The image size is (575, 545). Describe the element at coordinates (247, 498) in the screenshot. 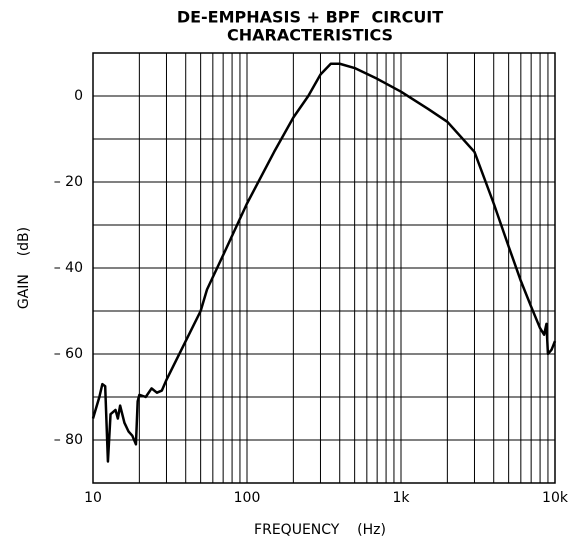

I see `x-tick-label: 100` at that location.